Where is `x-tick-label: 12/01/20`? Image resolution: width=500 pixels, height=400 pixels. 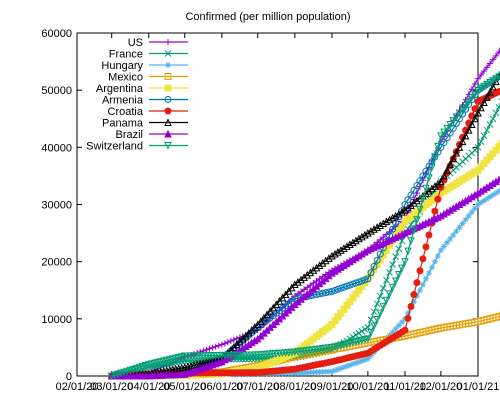 x-tick-label: 12/01/20 is located at coordinates (440, 387).